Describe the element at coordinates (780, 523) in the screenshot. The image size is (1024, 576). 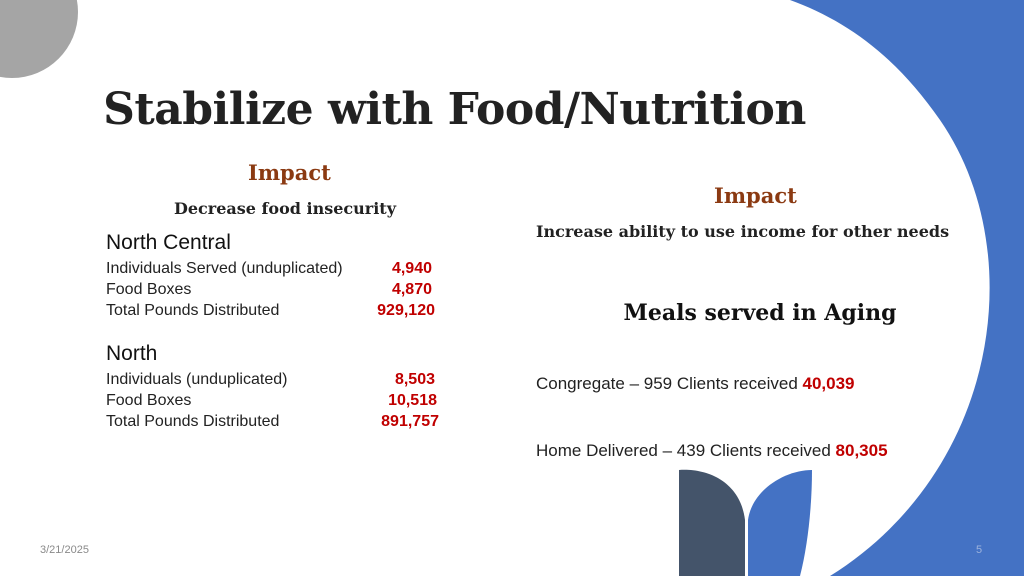
I see `blue-leaf-shape` at that location.